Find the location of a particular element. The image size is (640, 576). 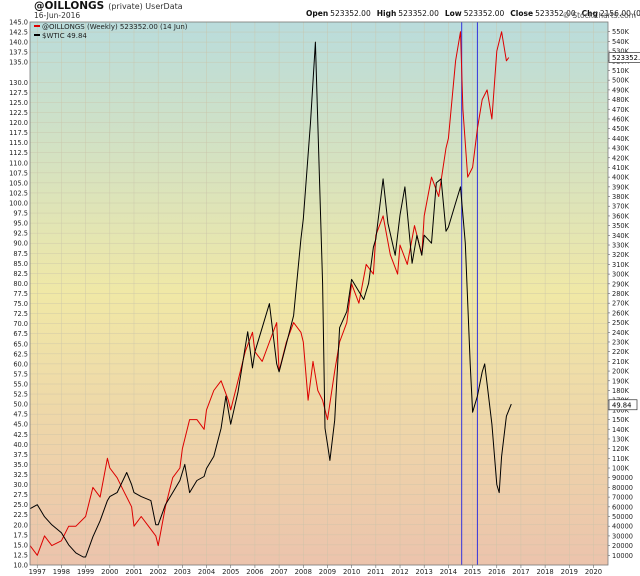

x-tick-22: 2019 is located at coordinates (569, 572).